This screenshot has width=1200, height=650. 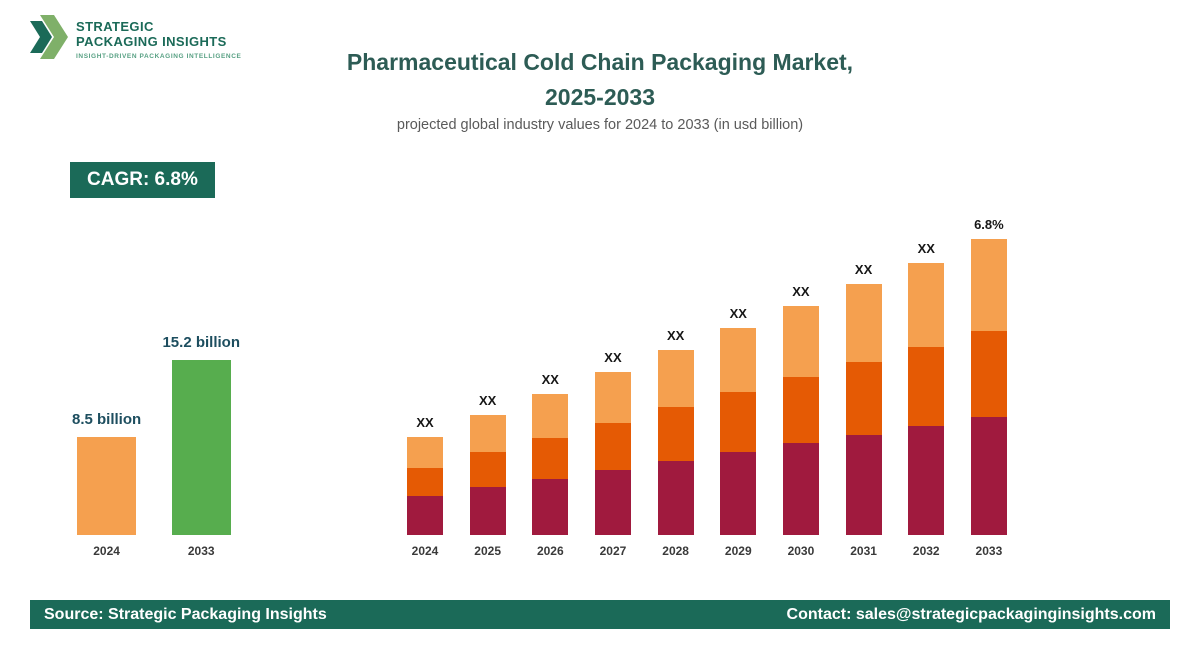 I want to click on stacked-chart-column: XX 2029, so click(x=738, y=373).